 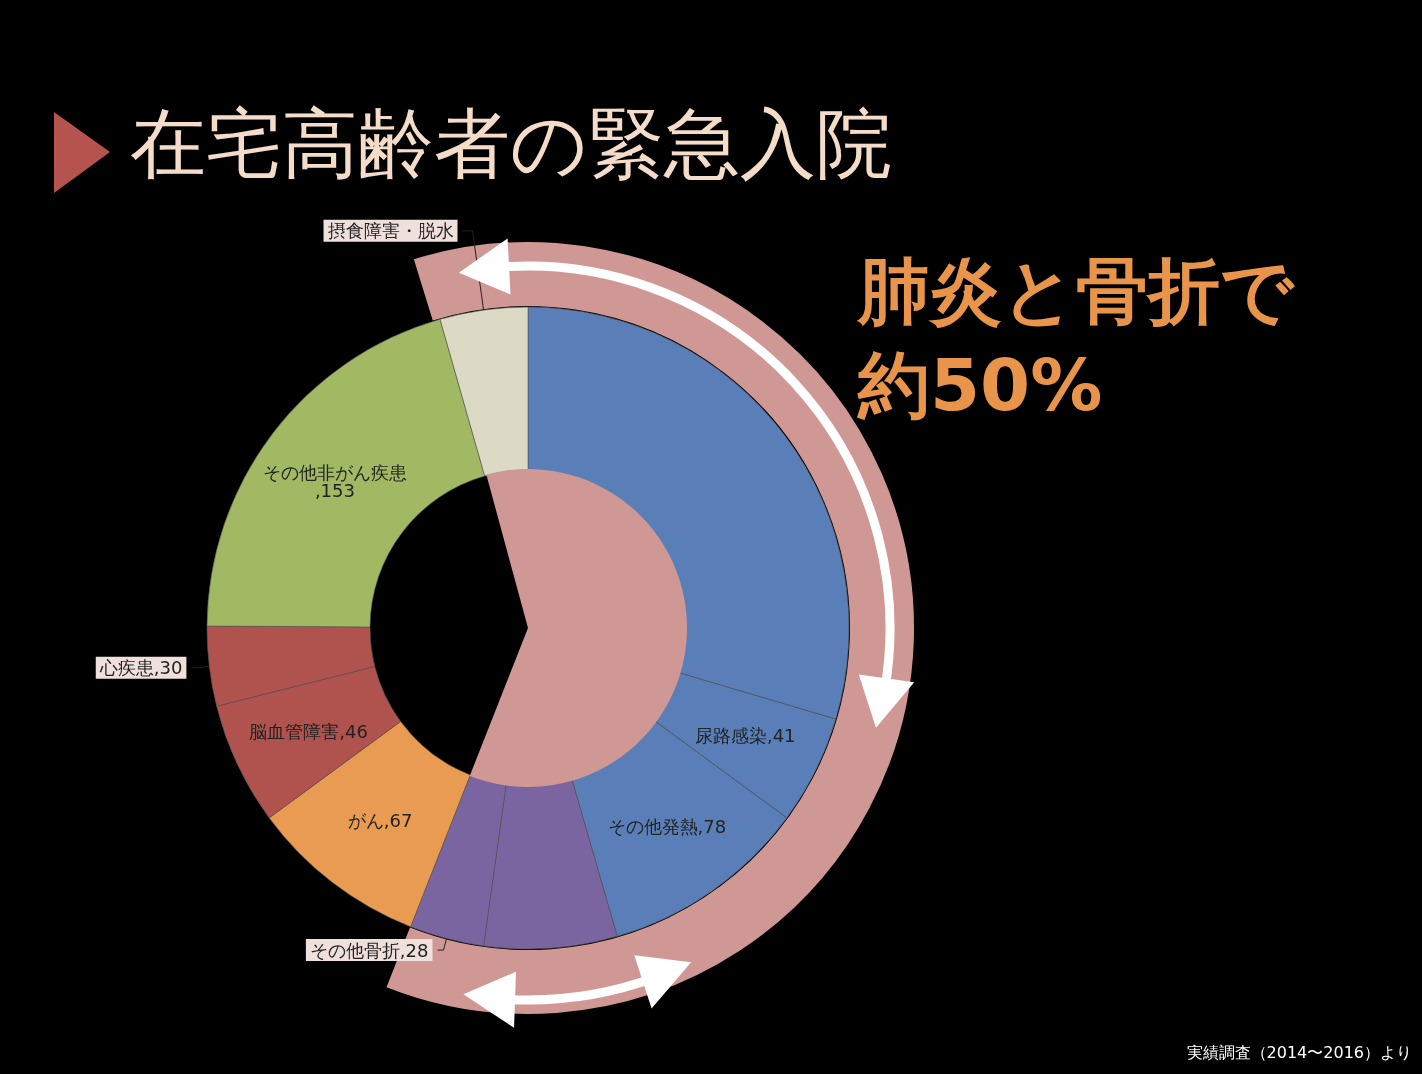 What do you see at coordinates (1077, 338) in the screenshot?
I see `text: 肺炎と骨折で約50%` at bounding box center [1077, 338].